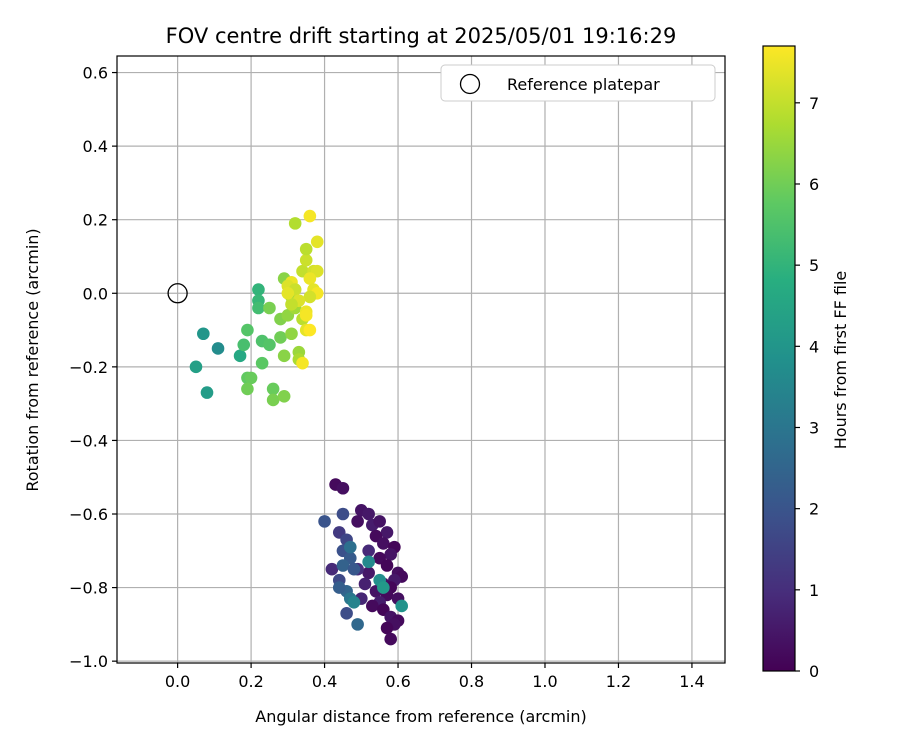 This screenshot has height=750, width=900. What do you see at coordinates (779, 358) in the screenshot?
I see `colorbar-frame` at bounding box center [779, 358].